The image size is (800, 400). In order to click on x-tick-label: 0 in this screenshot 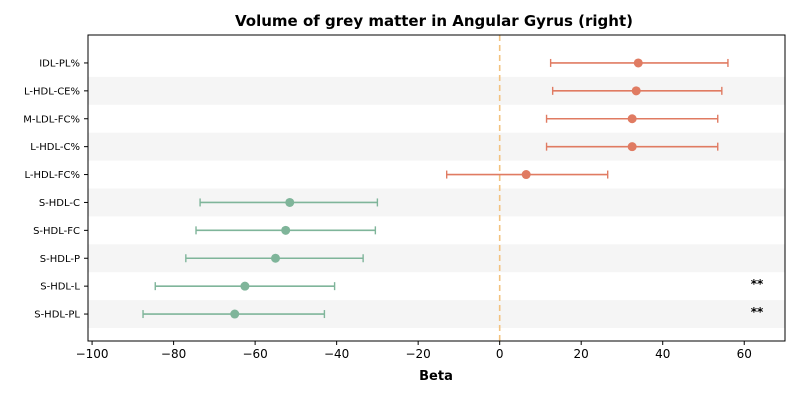, I will do `click(500, 354)`.